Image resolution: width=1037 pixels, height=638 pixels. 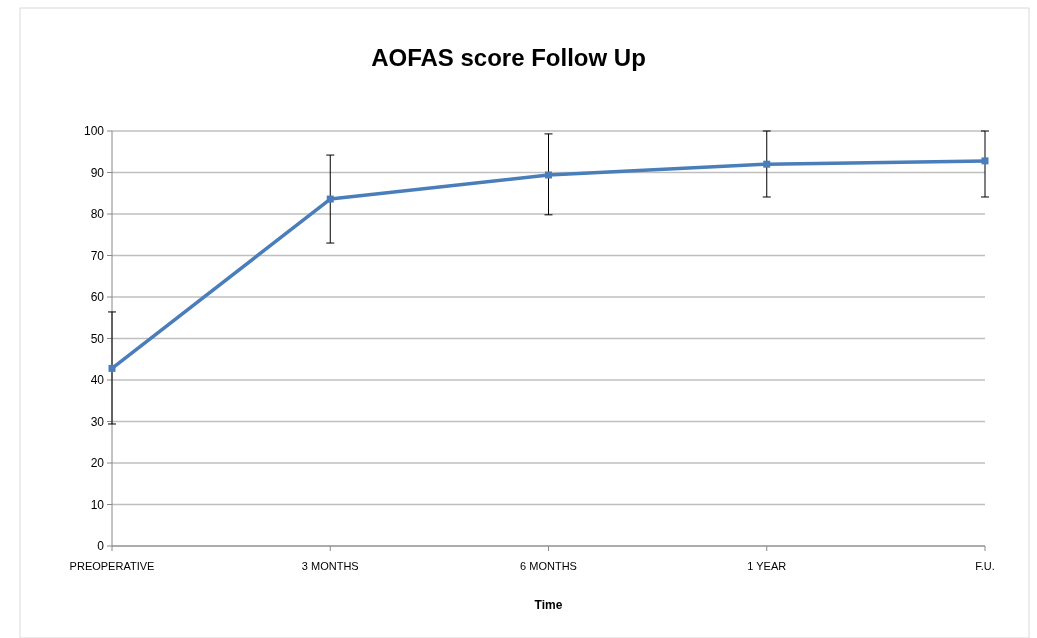 I want to click on y-tick-label: 50, so click(x=97, y=338).